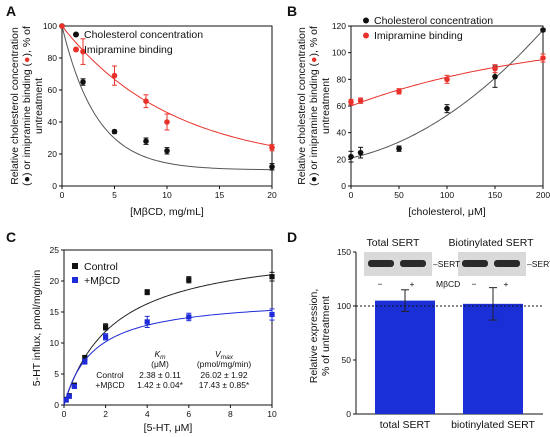  Describe the element at coordinates (343, 186) in the screenshot. I see `panel-b-y-tick-label: 0` at that location.